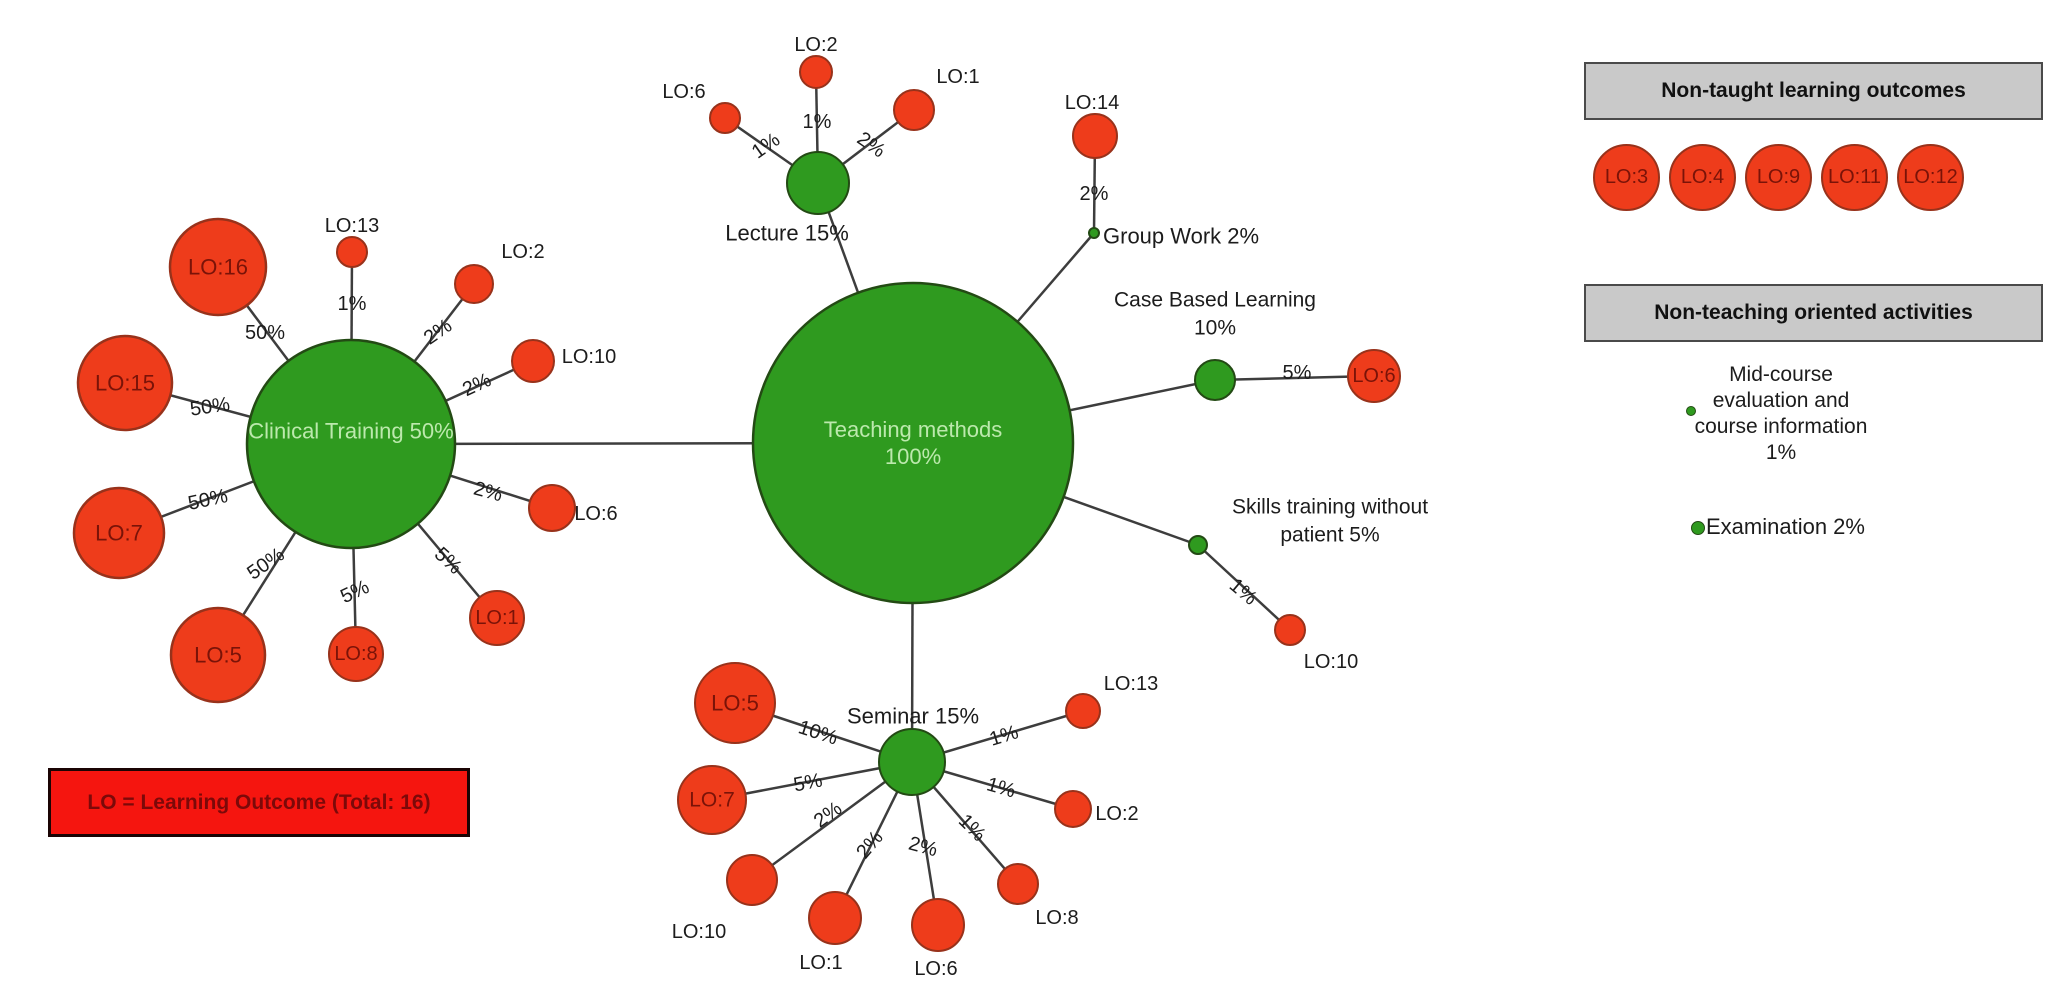 Image resolution: width=2059 pixels, height=1001 pixels. Describe the element at coordinates (1095, 136) in the screenshot. I see `node-lo14-outcome-circle` at that location.